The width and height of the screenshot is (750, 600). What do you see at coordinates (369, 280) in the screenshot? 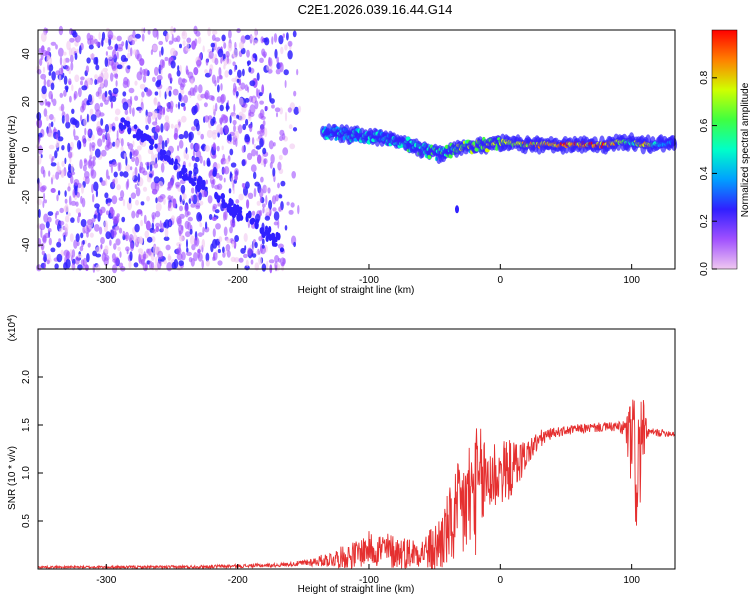
I see `spectrogram-x-tick-label: -100` at bounding box center [369, 280].